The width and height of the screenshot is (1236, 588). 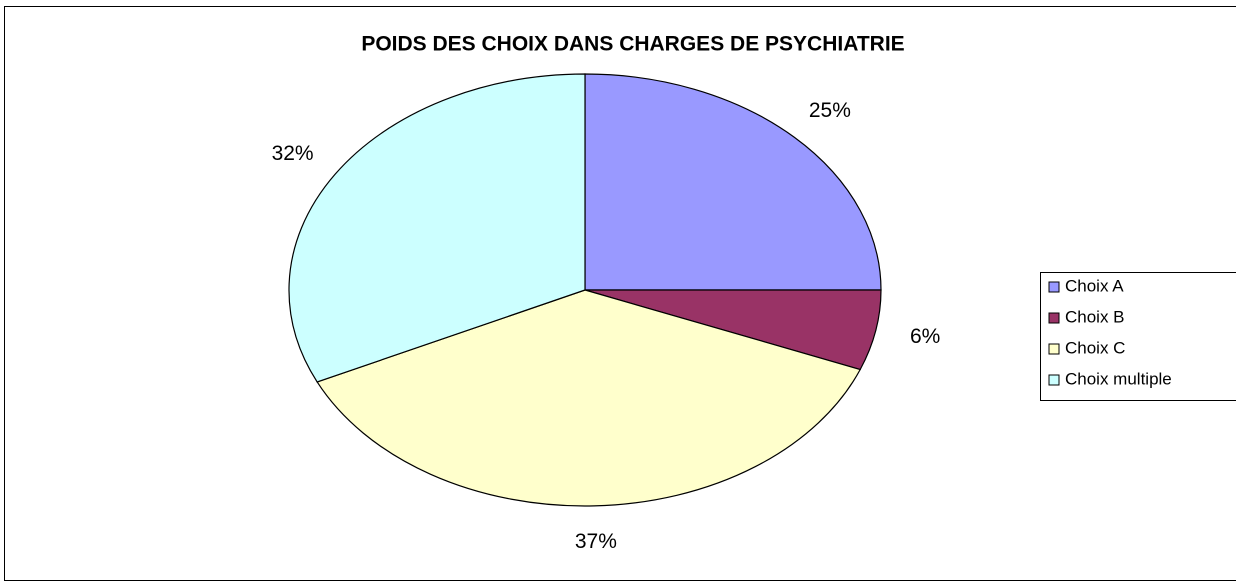 What do you see at coordinates (293, 153) in the screenshot?
I see `data-label: 32%` at bounding box center [293, 153].